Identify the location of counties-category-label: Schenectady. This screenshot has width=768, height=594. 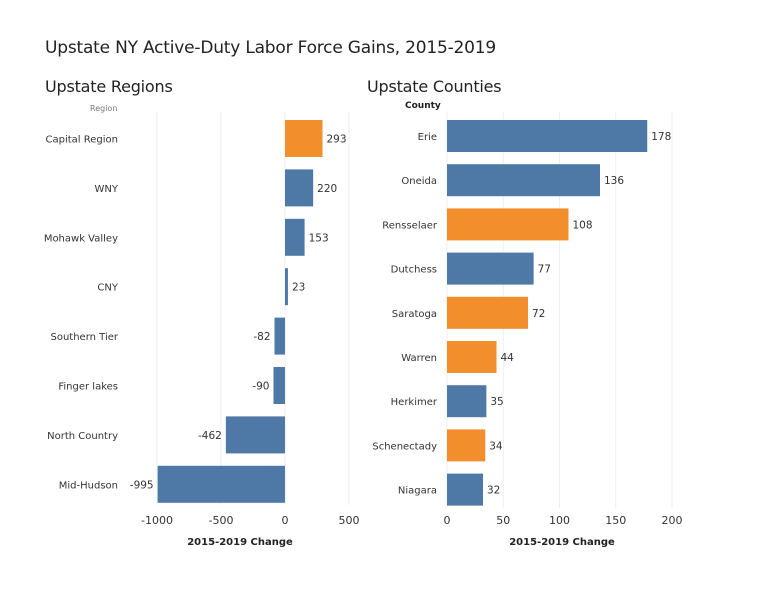
(404, 446).